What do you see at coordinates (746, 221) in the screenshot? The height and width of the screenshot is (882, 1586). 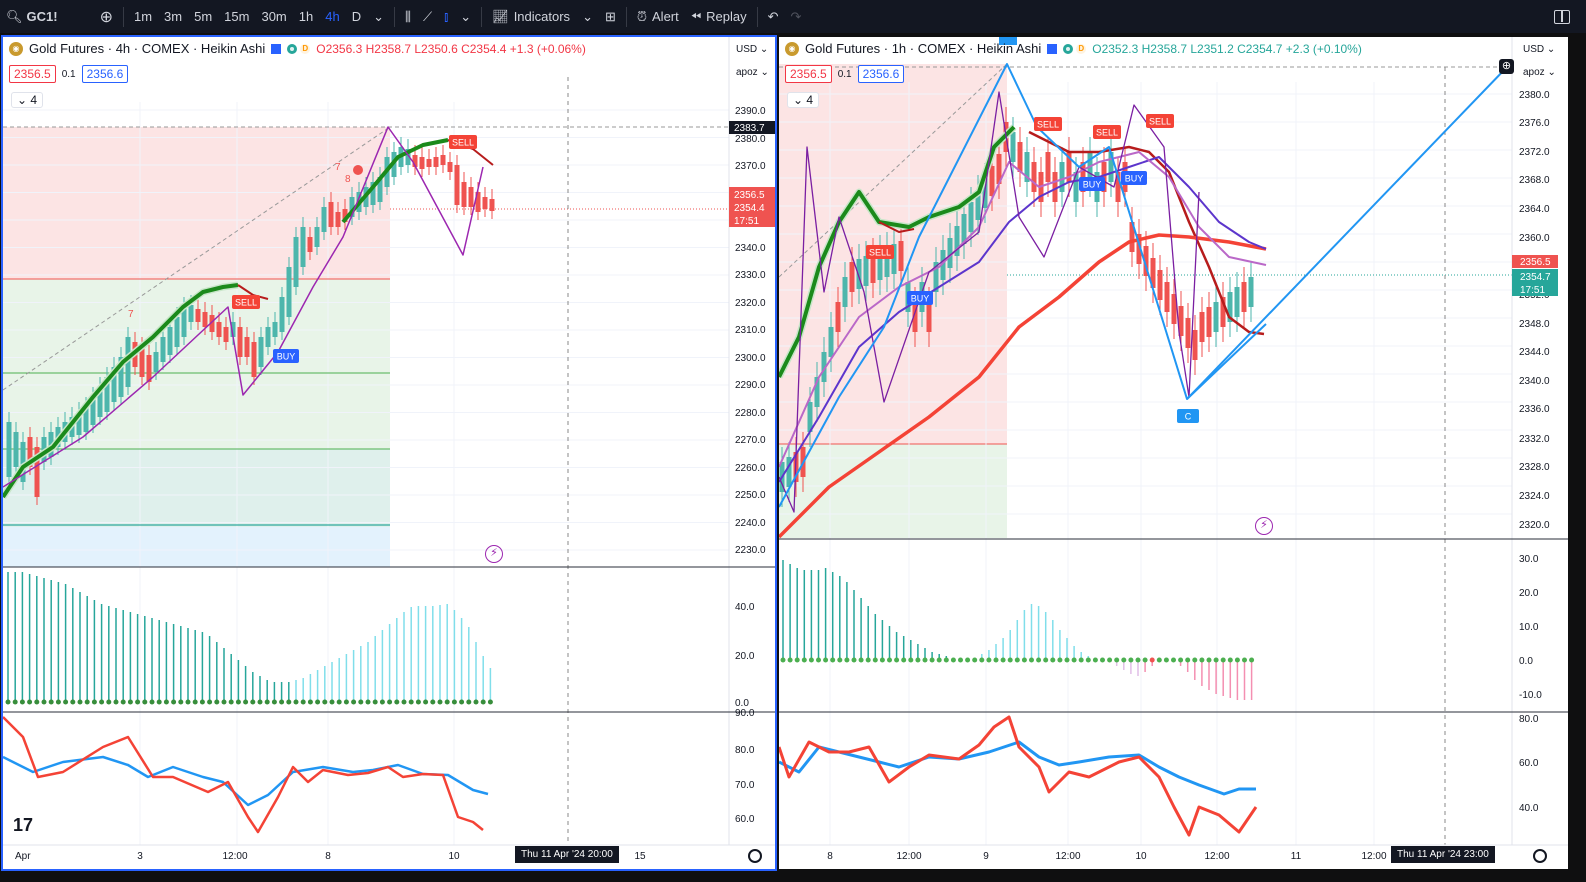 I see `countdown-tag: 17:51` at bounding box center [746, 221].